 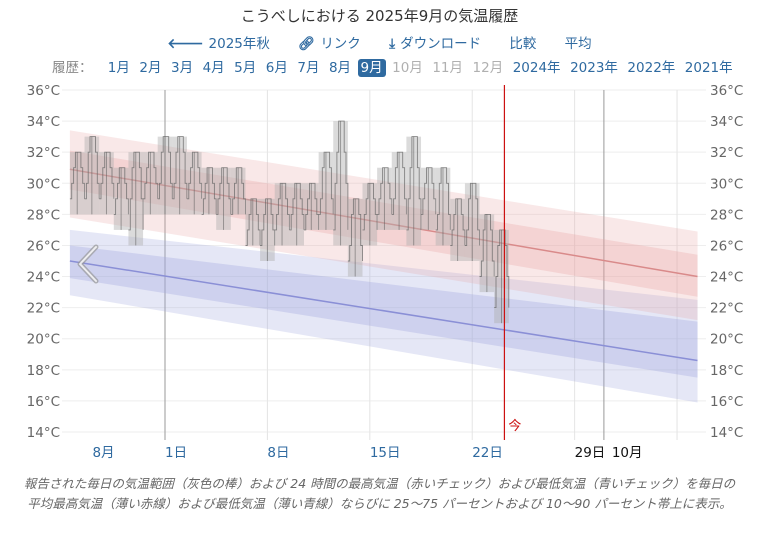 What do you see at coordinates (448, 68) in the screenshot?
I see `history-item: 11月` at bounding box center [448, 68].